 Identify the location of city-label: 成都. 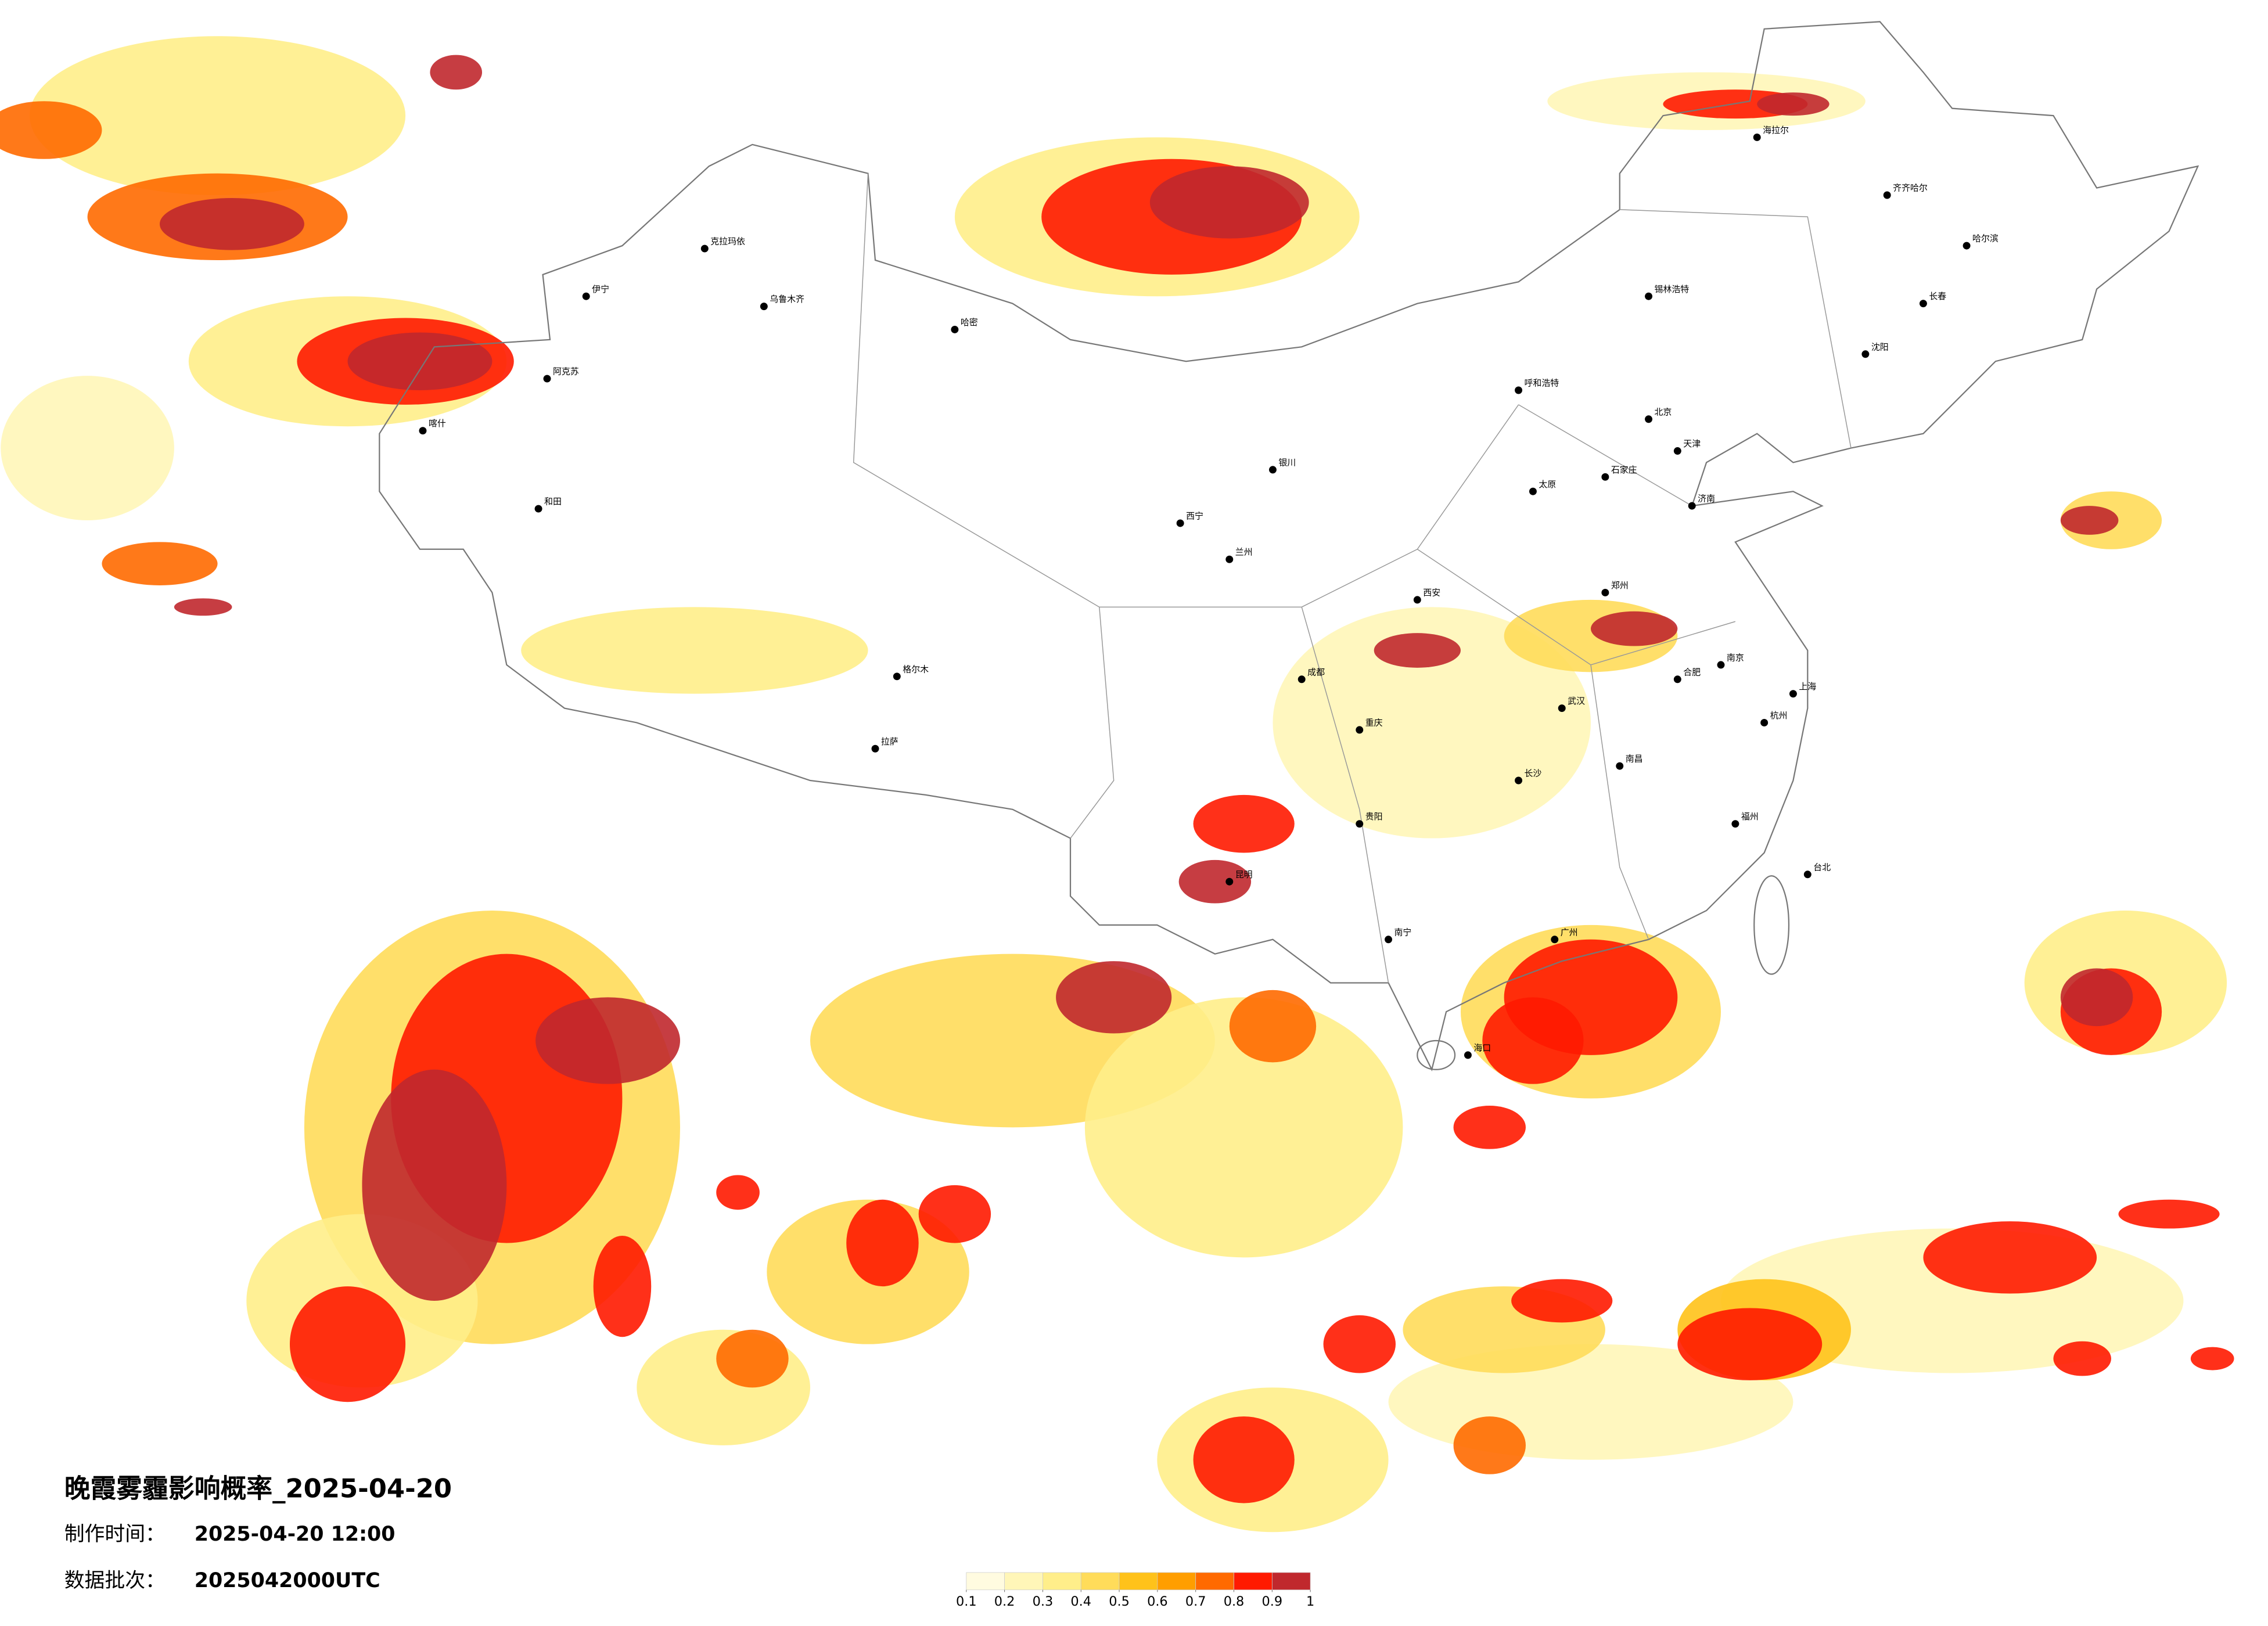
(1316, 672).